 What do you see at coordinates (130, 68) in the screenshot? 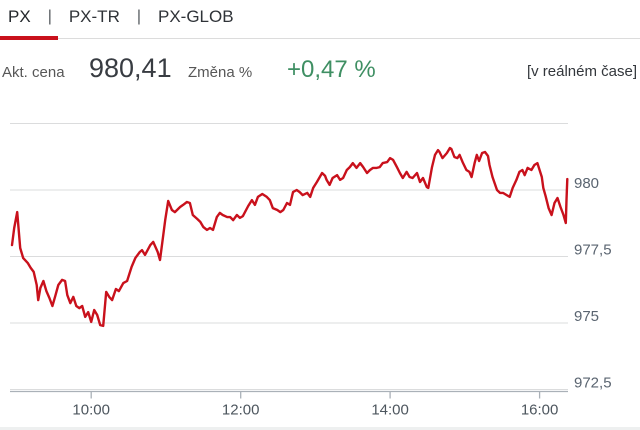
I see `current-price-value: 980,41` at bounding box center [130, 68].